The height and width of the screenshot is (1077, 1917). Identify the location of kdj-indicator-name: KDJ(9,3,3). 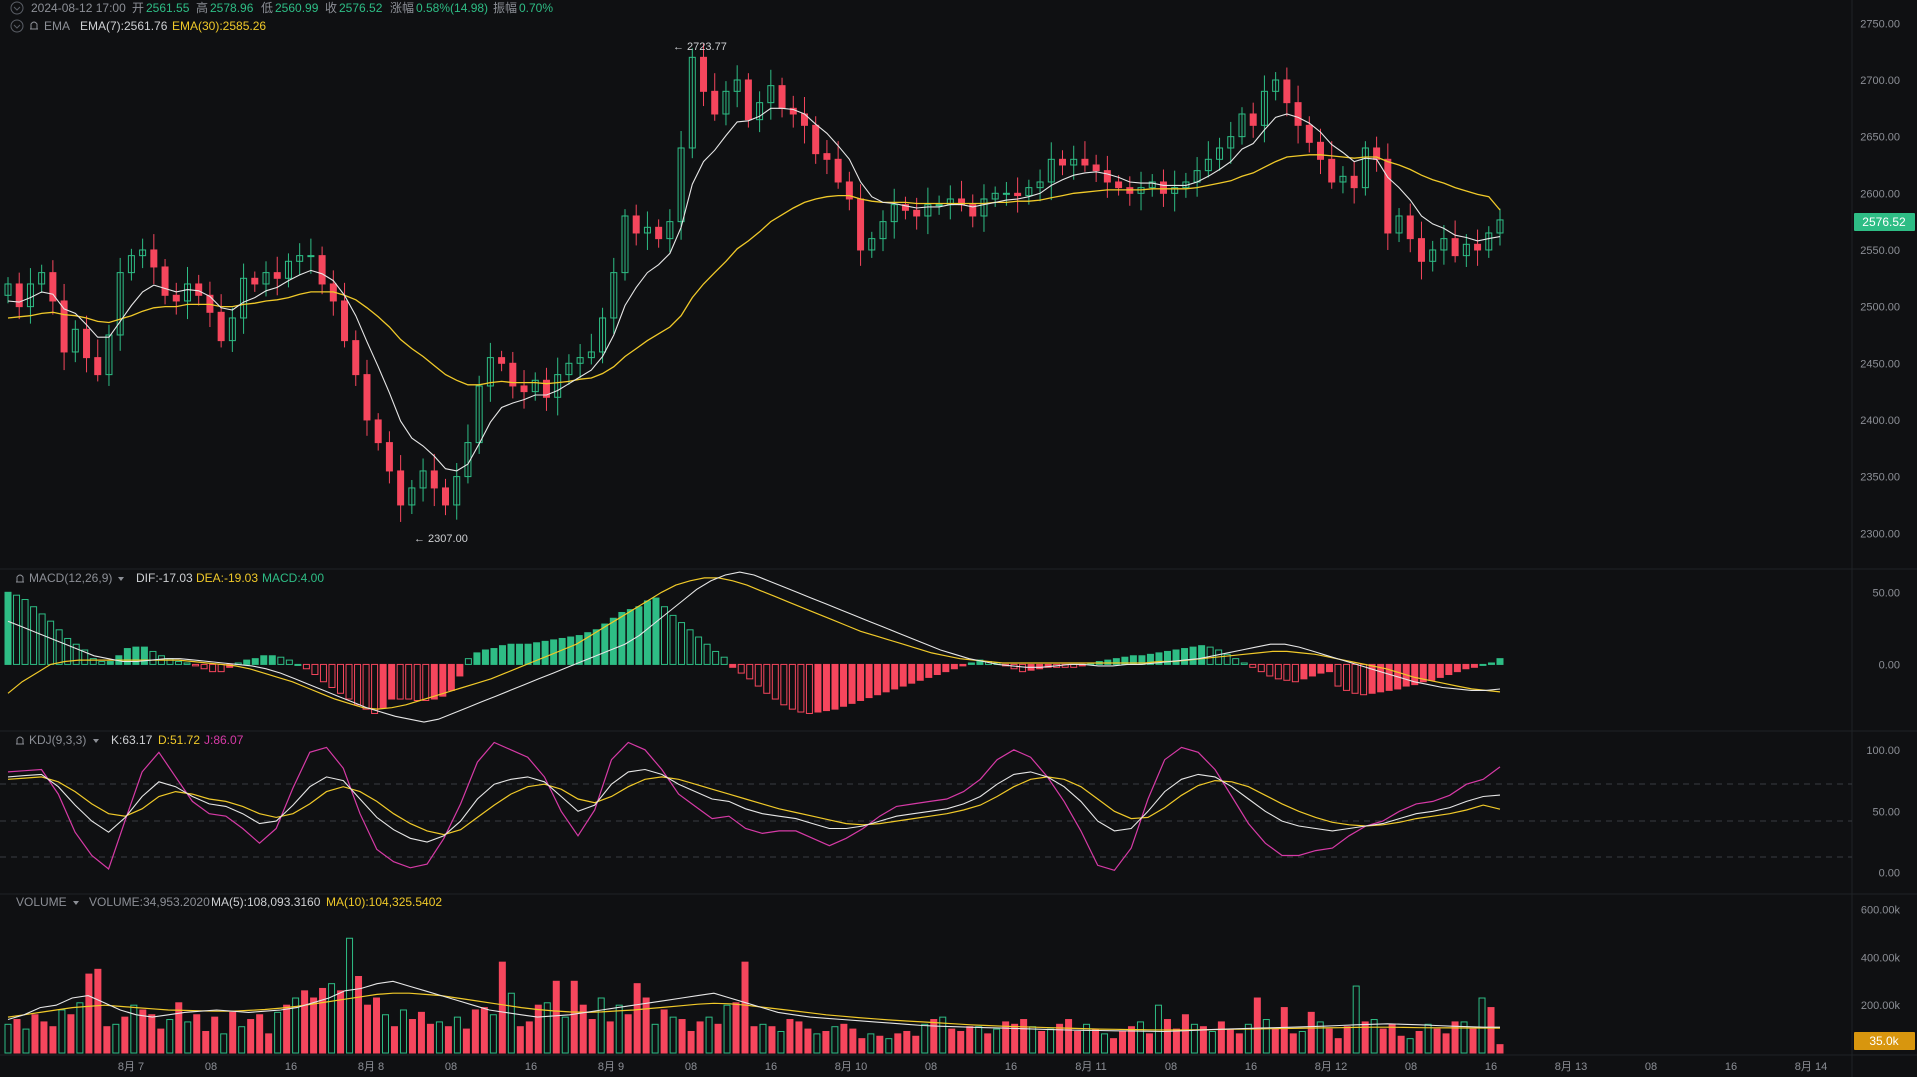
(57, 740).